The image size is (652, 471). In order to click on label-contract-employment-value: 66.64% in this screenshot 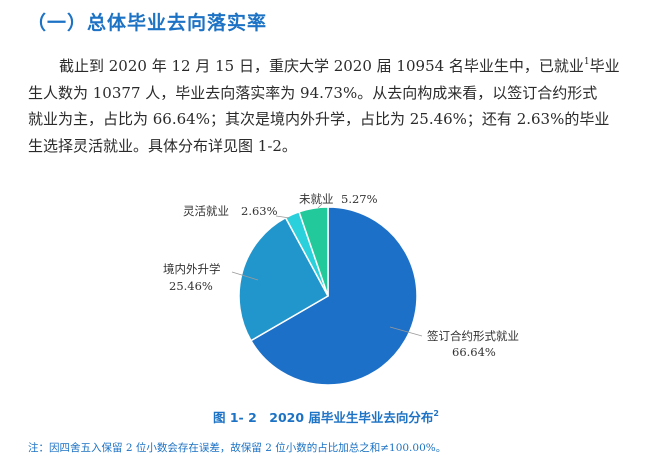, I will do `click(474, 352)`.